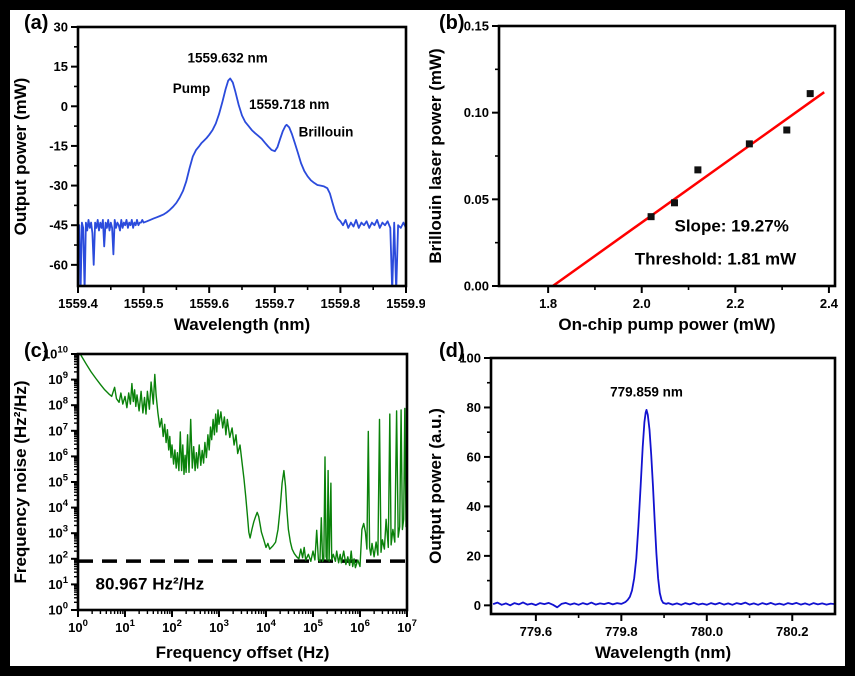 This screenshot has height=676, width=855. I want to click on frequency-noise-trace, so click(243, 461).